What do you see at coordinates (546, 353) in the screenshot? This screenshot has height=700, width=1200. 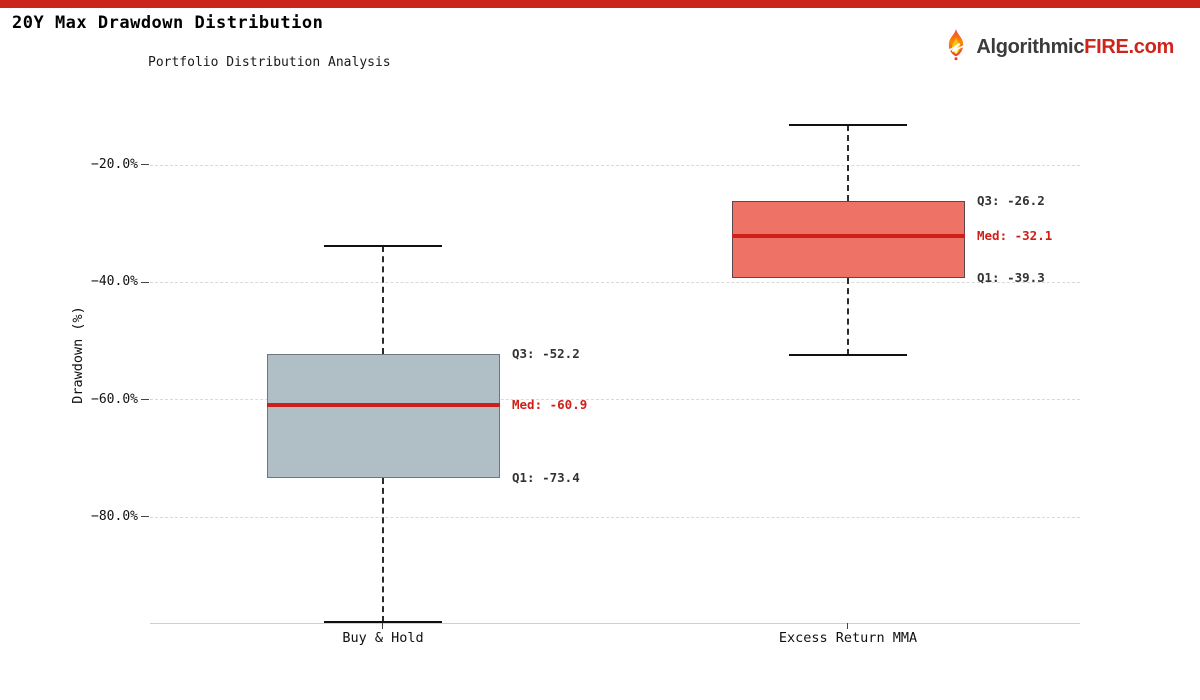 I see `q3-annotation: Q3: -52.2` at bounding box center [546, 353].